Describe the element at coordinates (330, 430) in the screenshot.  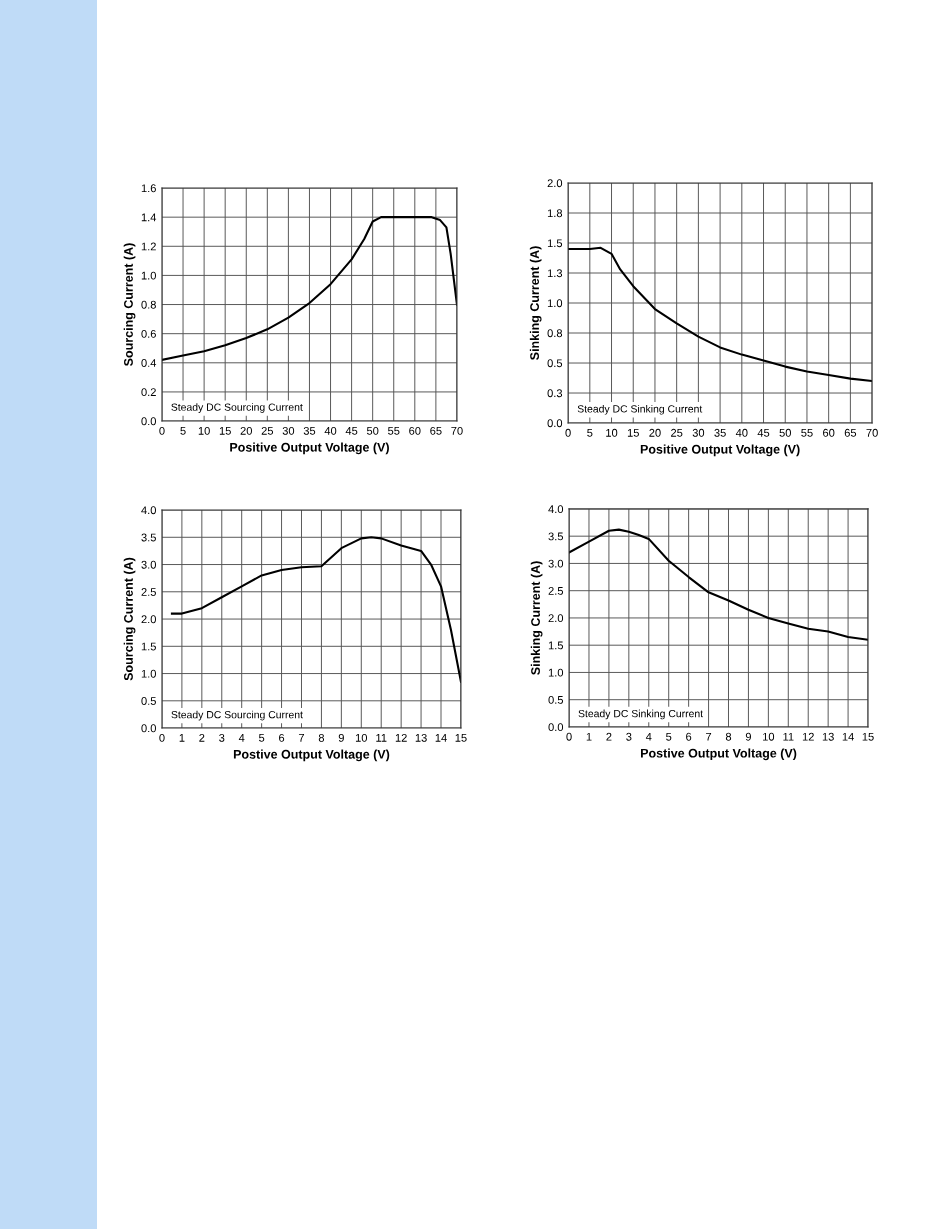
I see `x-tick-label: 40` at that location.